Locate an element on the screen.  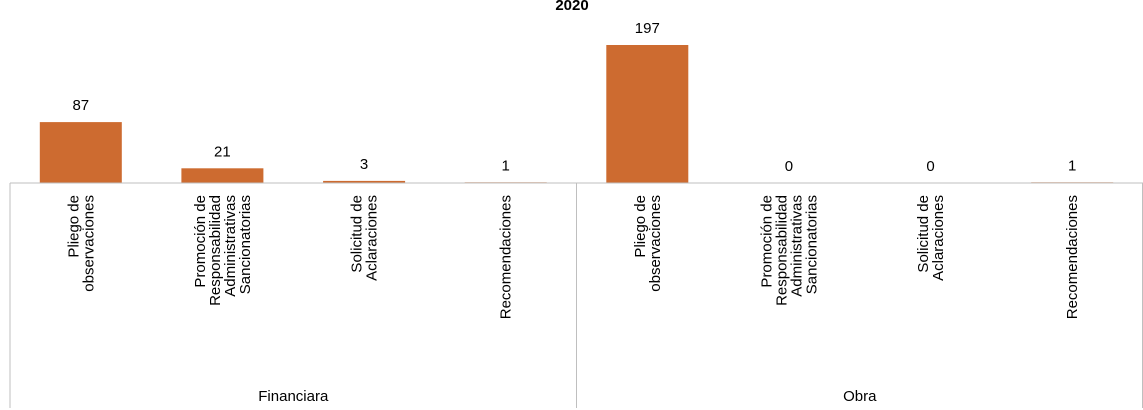
category-label-3: Recomendaciones is located at coordinates (506, 257).